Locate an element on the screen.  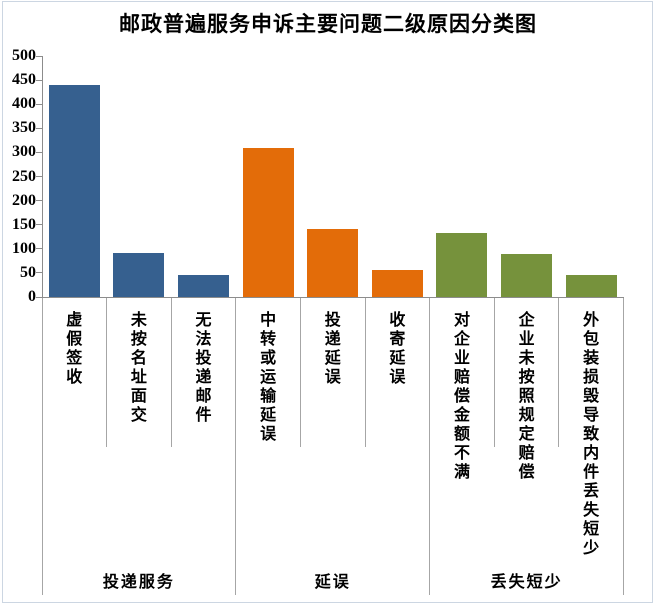
category-label-char: 损 is located at coordinates (591, 377).